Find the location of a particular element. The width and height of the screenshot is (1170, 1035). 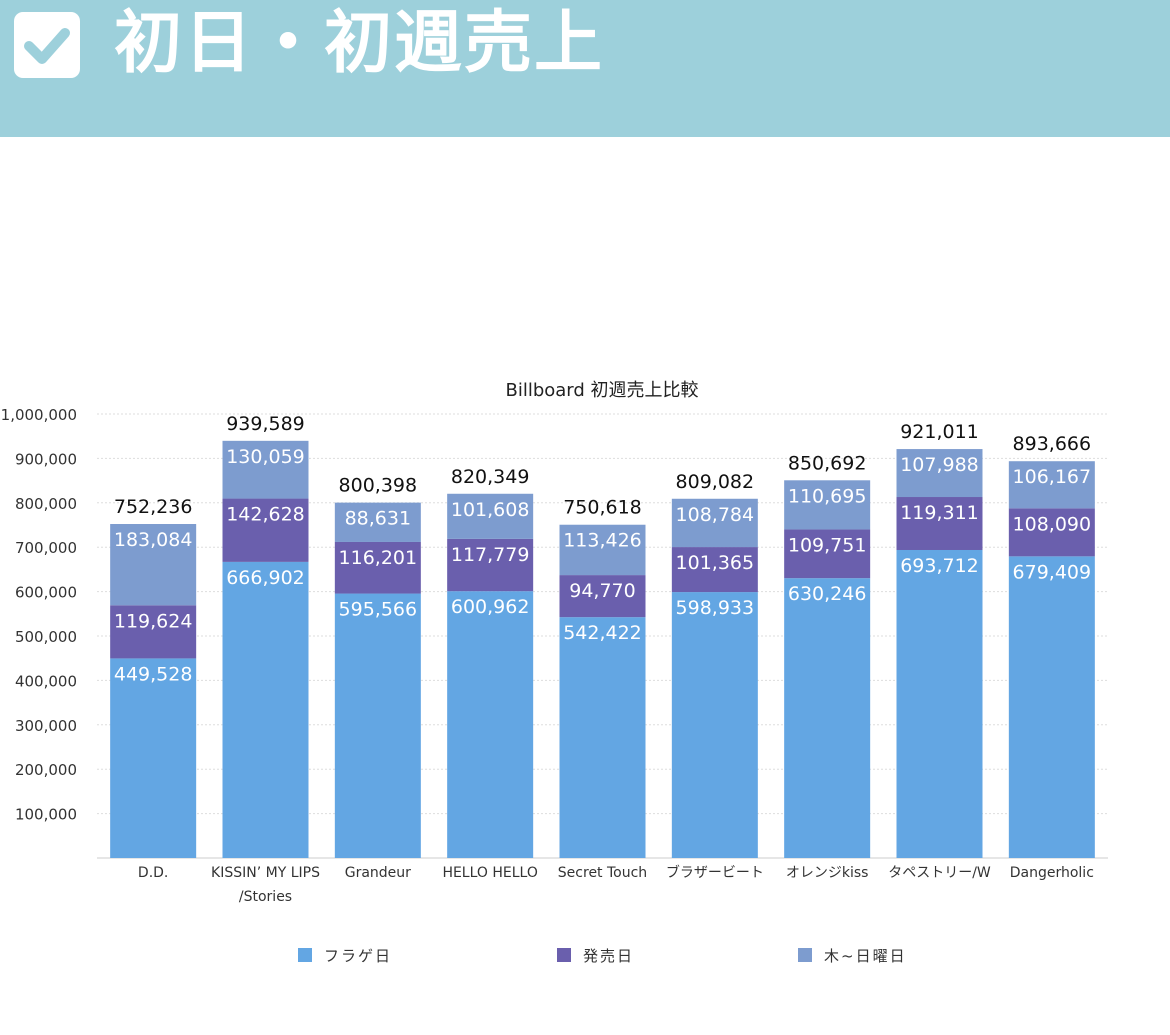

y-tick-label: 400,000 is located at coordinates (46, 681).